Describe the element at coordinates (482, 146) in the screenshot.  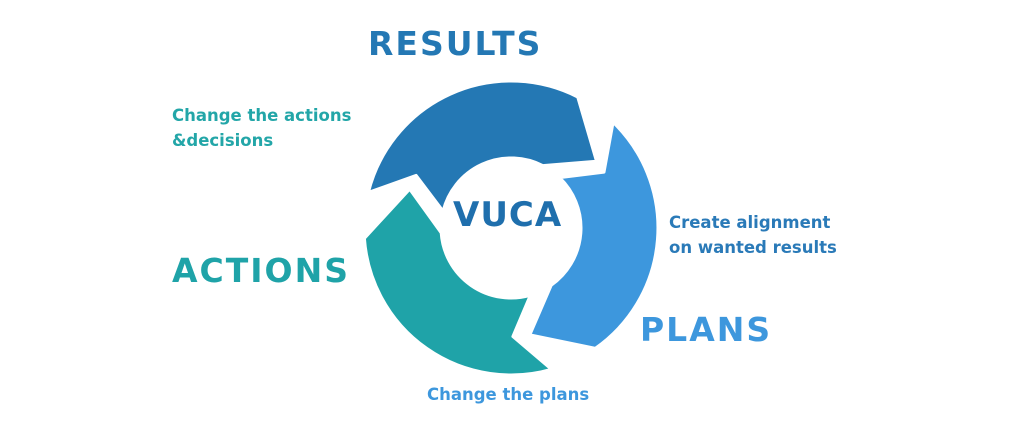
I see `results-arrow-segment` at that location.